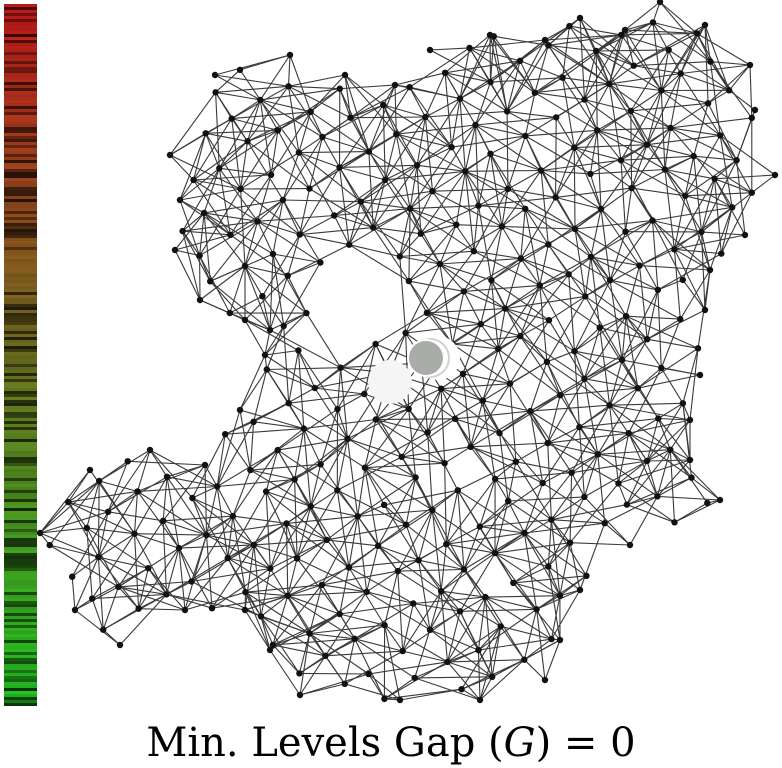 Image resolution: width=782 pixels, height=768 pixels. I want to click on gray-disc, so click(426, 358).